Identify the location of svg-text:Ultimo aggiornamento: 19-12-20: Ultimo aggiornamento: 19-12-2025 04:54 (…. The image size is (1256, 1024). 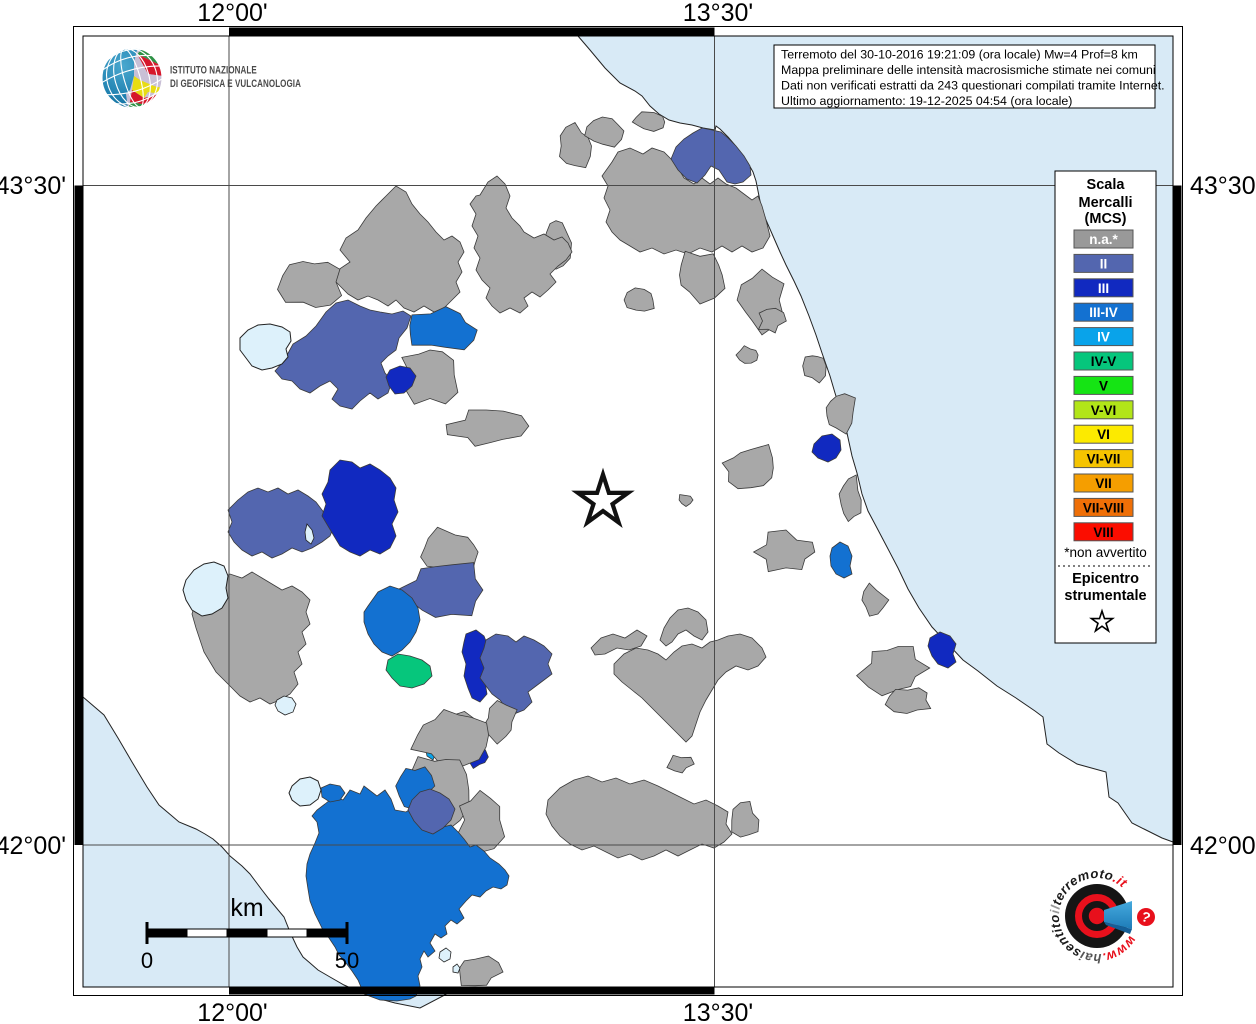
(926, 101).